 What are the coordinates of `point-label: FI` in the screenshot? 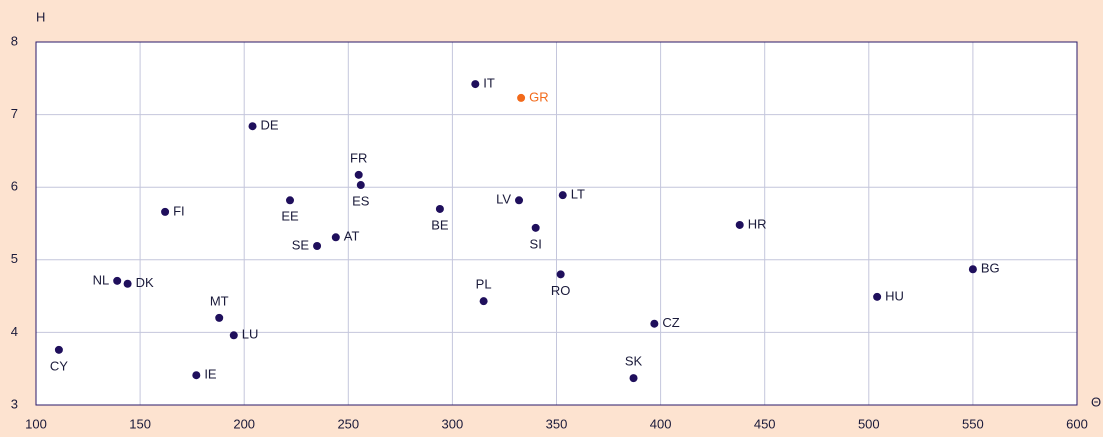 It's located at (179, 210).